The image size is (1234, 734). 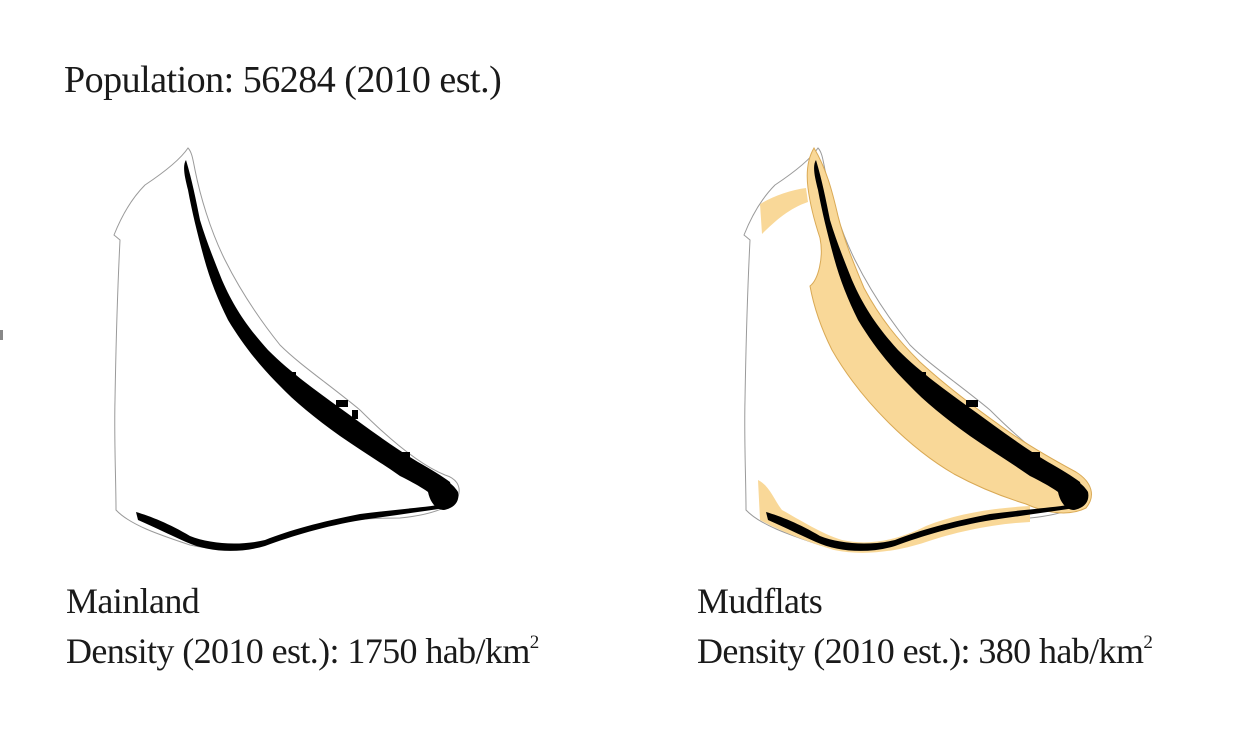 What do you see at coordinates (1004, 651) in the screenshot?
I see `density-value: 380` at bounding box center [1004, 651].